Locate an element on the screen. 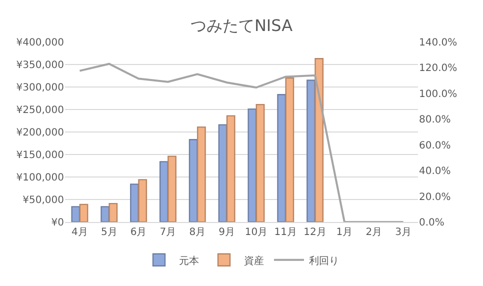 This screenshot has width=483, height=286. y-tick-label: ¥150,000 is located at coordinates (40, 155).